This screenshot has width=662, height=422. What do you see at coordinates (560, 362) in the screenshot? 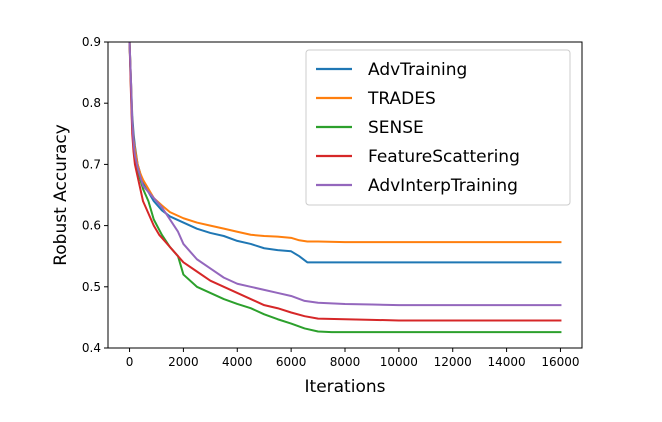
I see `x-tick-label: 16000` at bounding box center [560, 362].